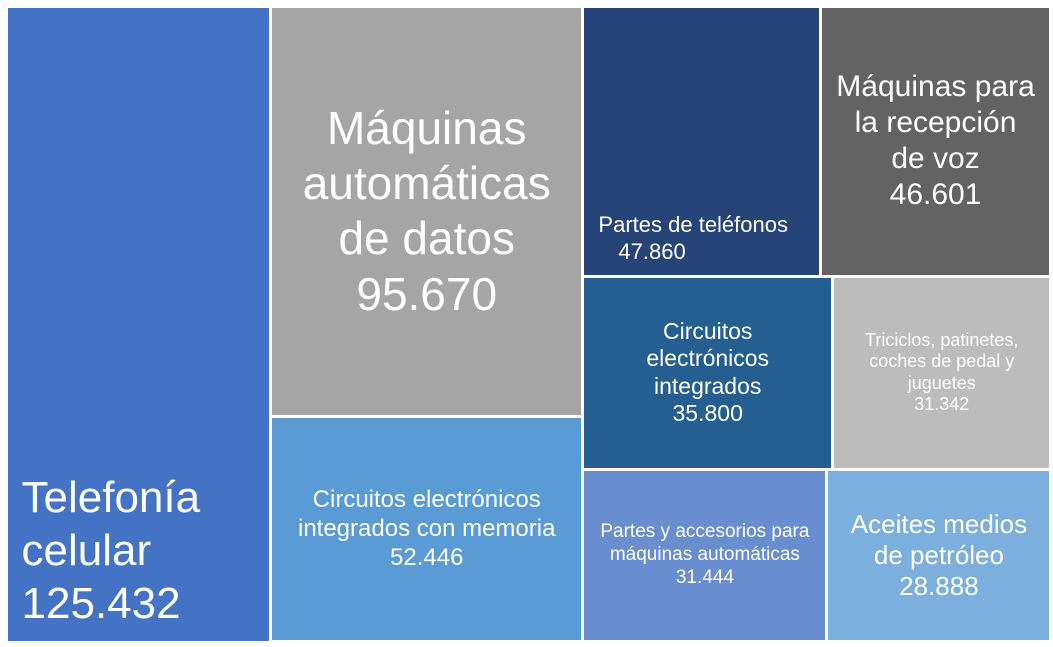 The width and height of the screenshot is (1053, 647). What do you see at coordinates (693, 225) in the screenshot?
I see `tile-label: Partes de teléfonos` at bounding box center [693, 225].